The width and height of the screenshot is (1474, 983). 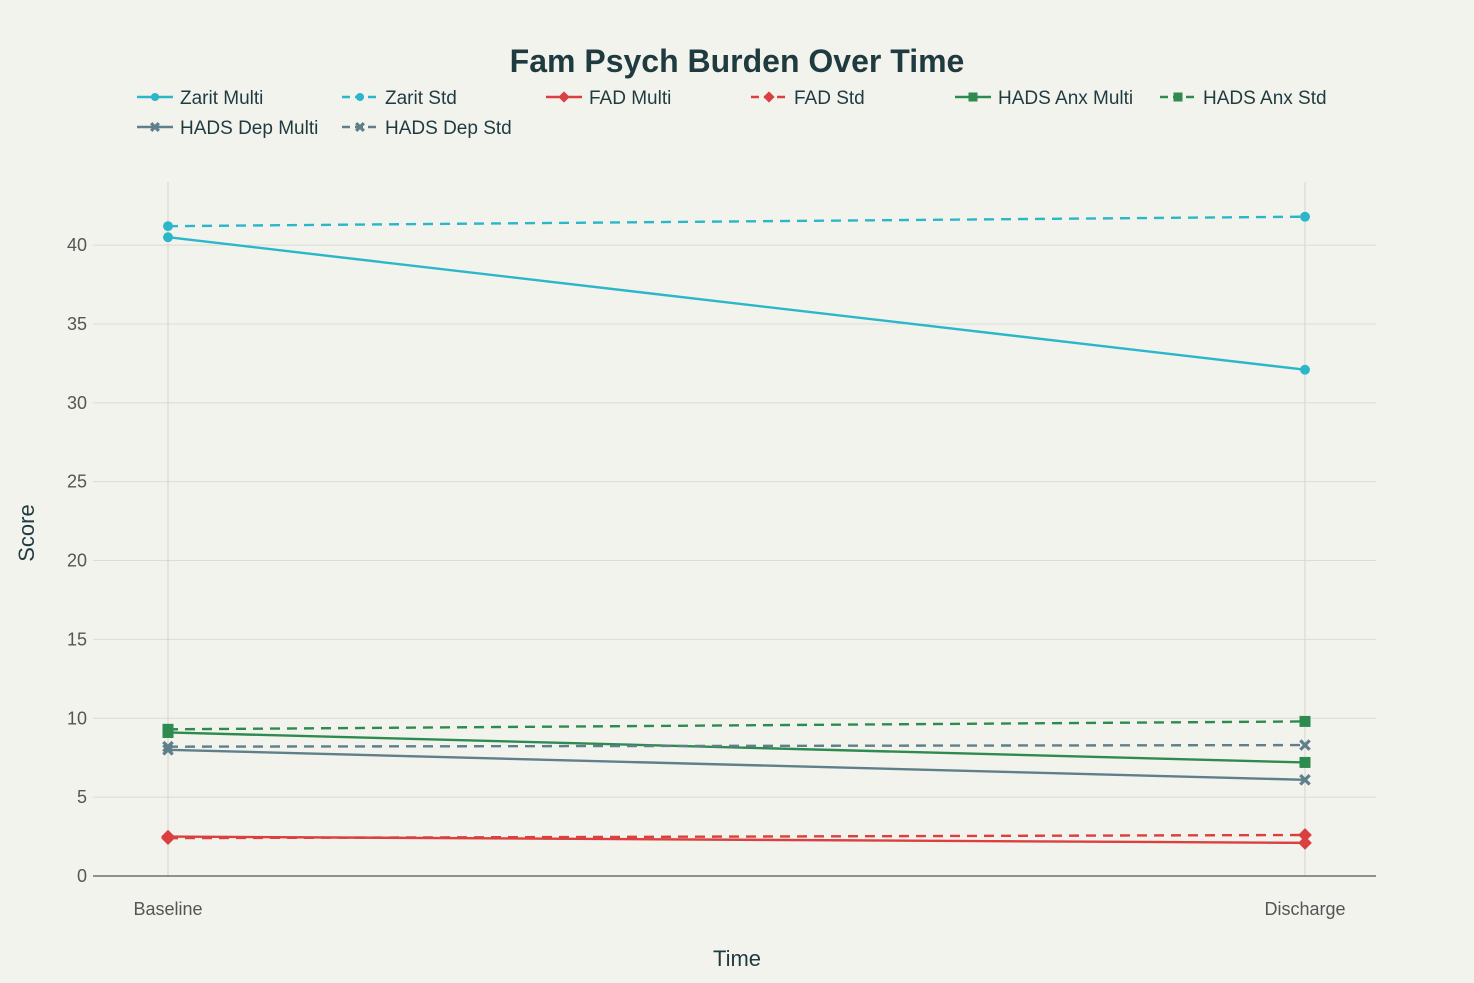 I want to click on y-axis-title: Score, so click(x=26, y=532).